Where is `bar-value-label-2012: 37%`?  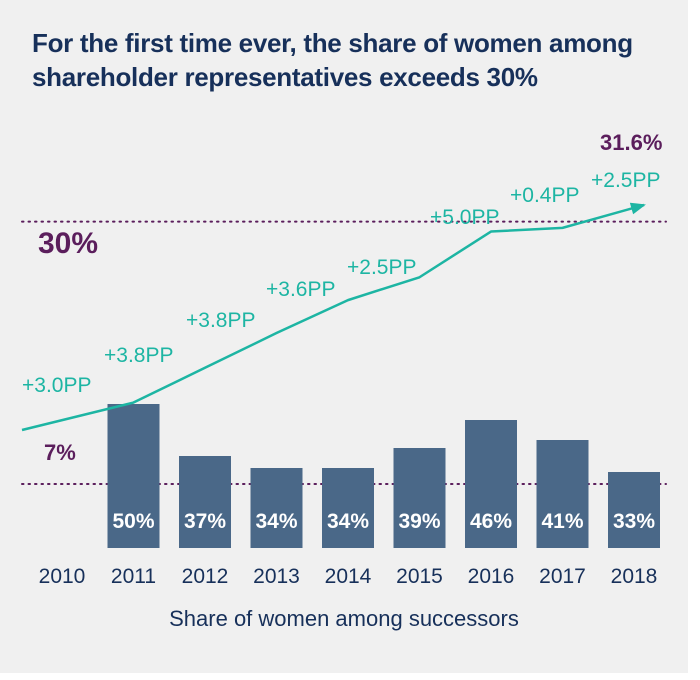
bar-value-label-2012: 37% is located at coordinates (205, 521).